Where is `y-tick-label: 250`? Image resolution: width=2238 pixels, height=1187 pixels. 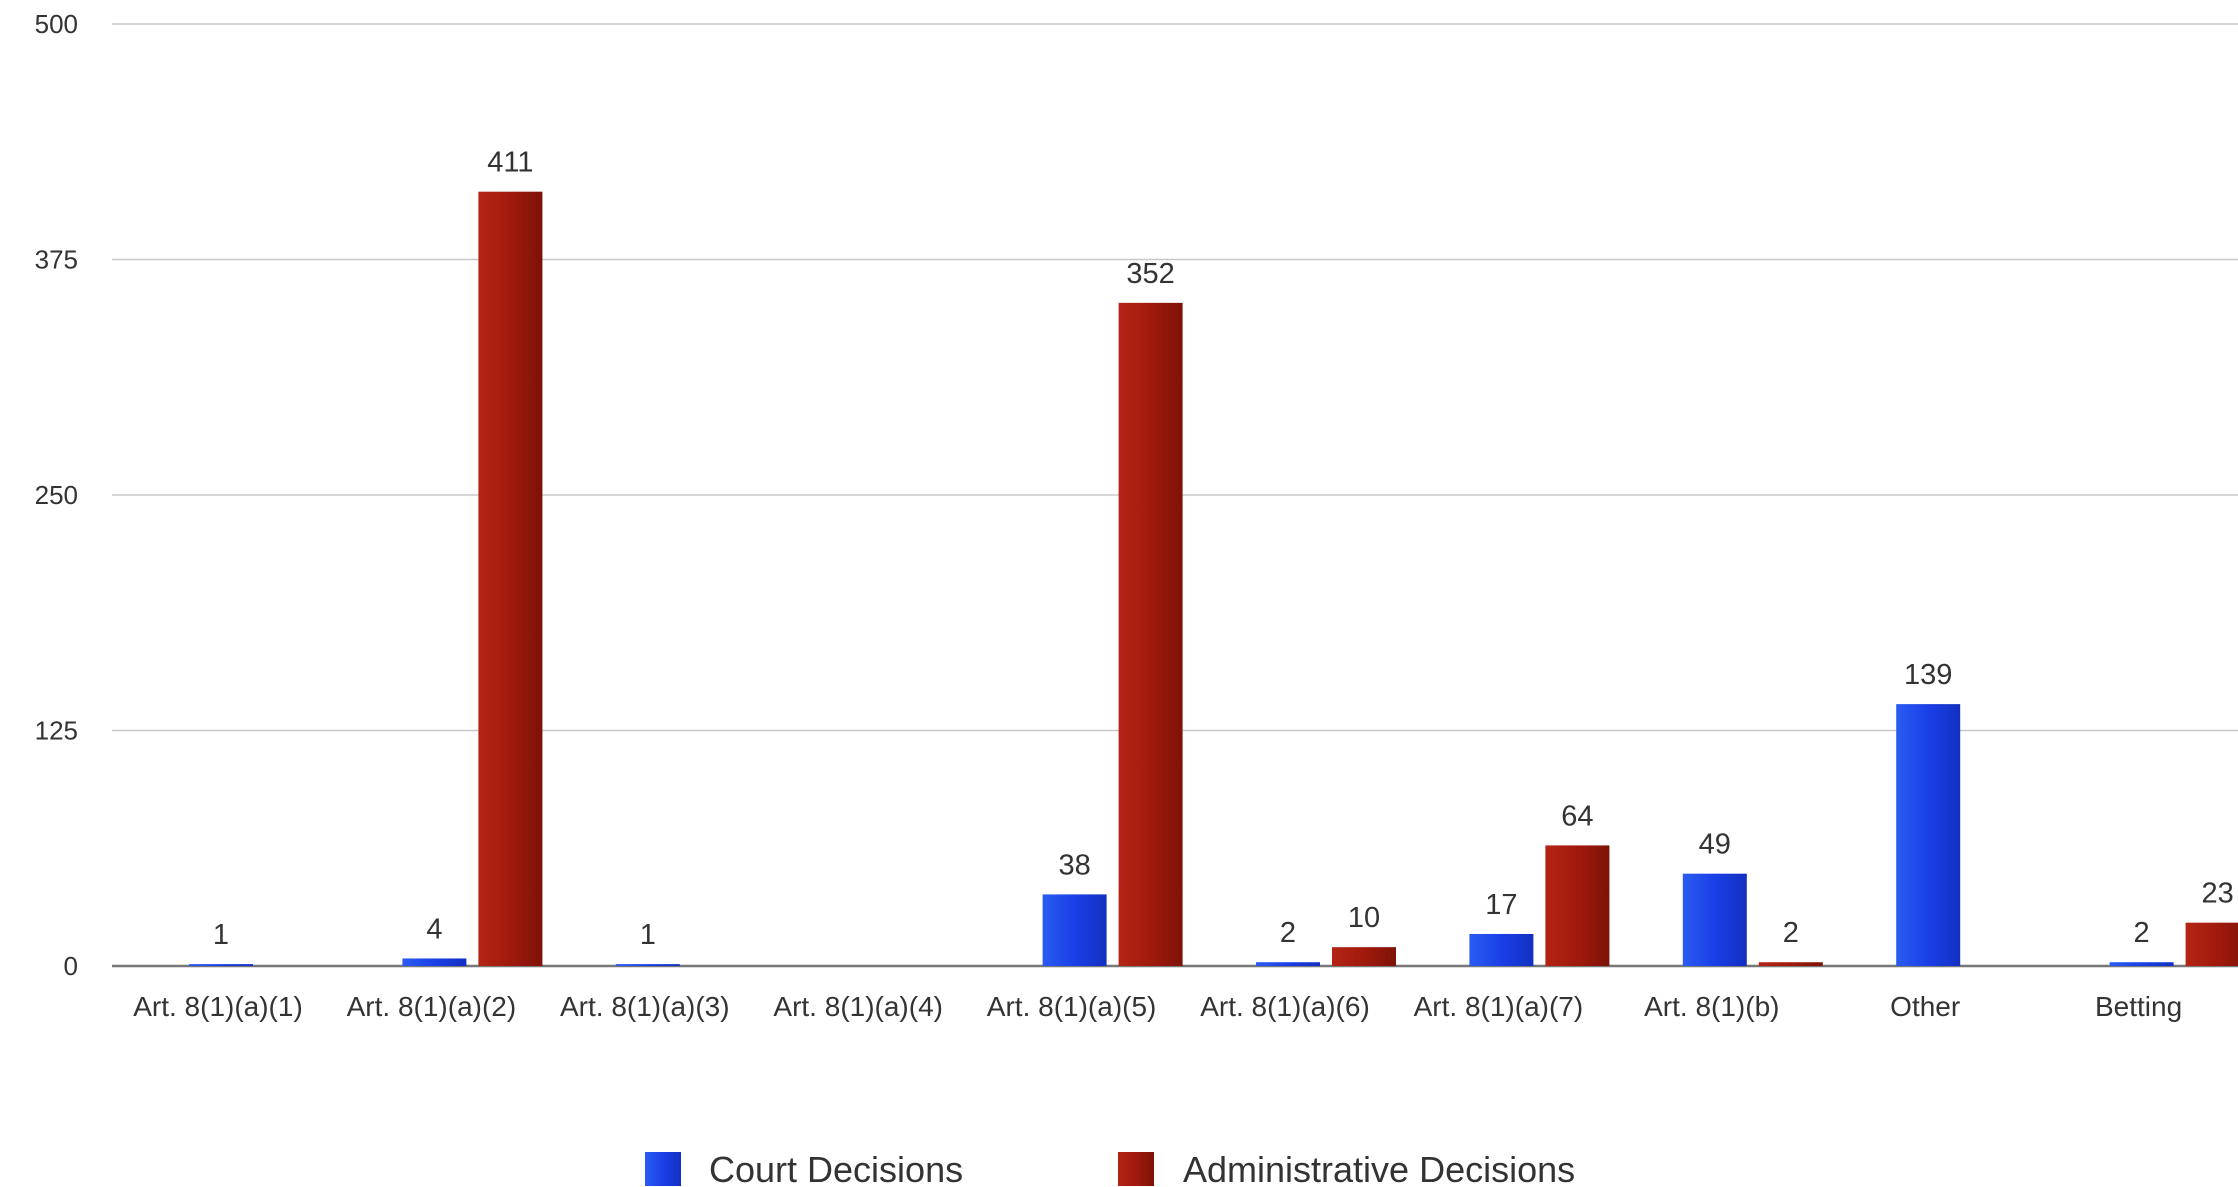 y-tick-label: 250 is located at coordinates (56, 495).